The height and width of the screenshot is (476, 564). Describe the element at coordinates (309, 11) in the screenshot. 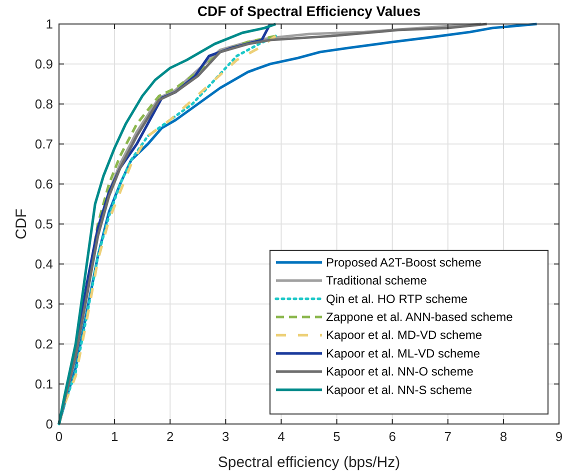

I see `chart-title: CDF of Spectral Efficiency Values` at that location.